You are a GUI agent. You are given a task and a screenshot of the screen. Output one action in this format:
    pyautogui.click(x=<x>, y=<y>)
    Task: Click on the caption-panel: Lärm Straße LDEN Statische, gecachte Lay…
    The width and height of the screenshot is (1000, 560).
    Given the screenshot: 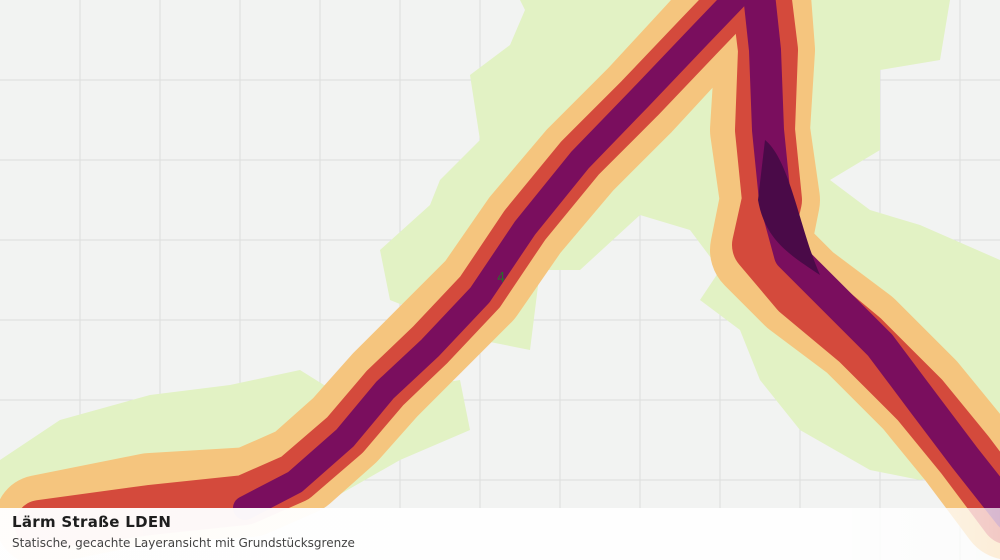 What is the action you would take?
    pyautogui.click(x=500, y=534)
    